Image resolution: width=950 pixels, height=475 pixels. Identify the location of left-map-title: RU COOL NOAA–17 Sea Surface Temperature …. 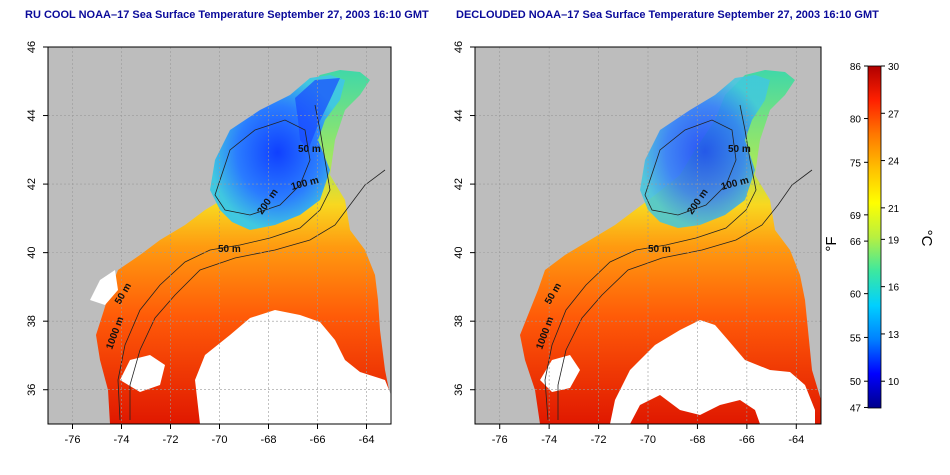
(227, 15).